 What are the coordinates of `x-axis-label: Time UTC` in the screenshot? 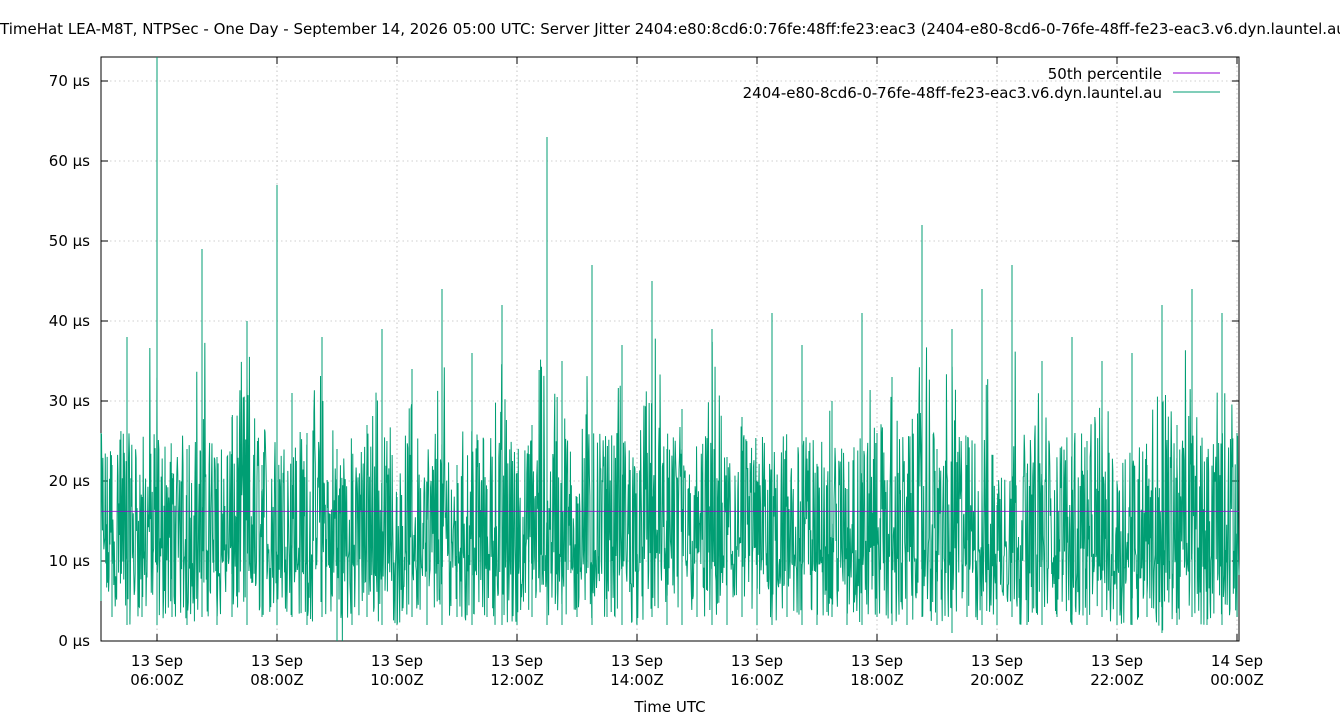 It's located at (669, 707).